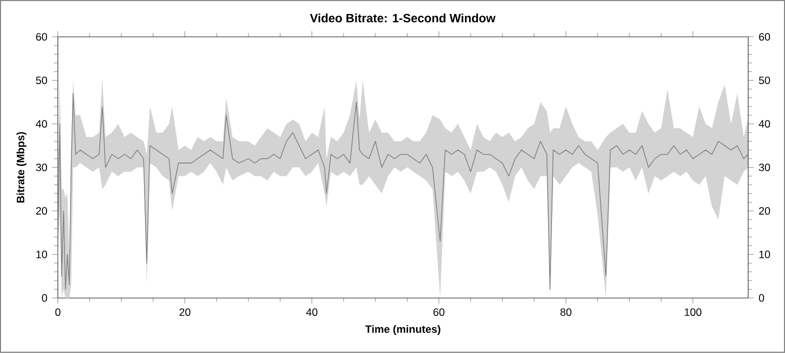 Image resolution: width=785 pixels, height=353 pixels. I want to click on y2-tick-label: 50, so click(764, 80).